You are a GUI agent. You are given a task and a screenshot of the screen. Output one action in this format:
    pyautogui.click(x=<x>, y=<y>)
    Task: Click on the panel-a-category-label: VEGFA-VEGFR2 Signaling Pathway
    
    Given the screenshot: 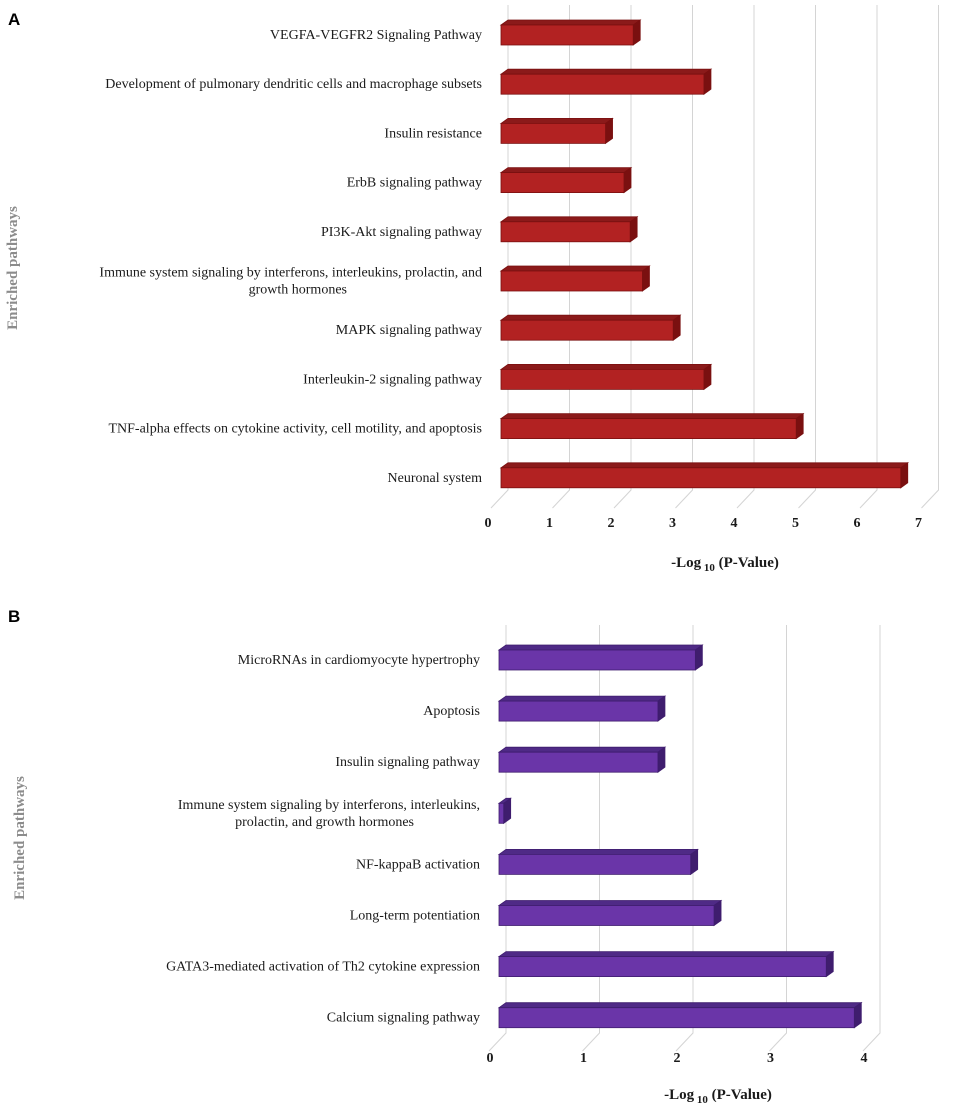 What is the action you would take?
    pyautogui.click(x=376, y=35)
    